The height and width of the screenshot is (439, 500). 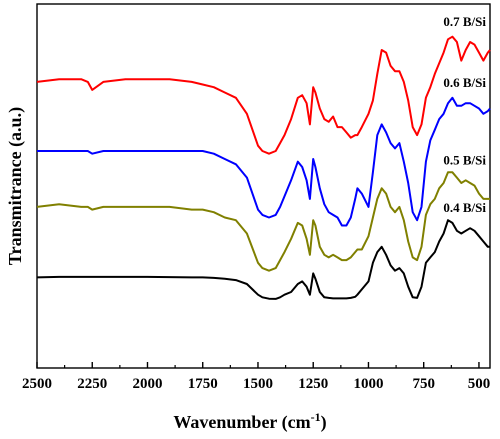 What do you see at coordinates (92, 384) in the screenshot?
I see `x-tick-label: 2250` at bounding box center [92, 384].